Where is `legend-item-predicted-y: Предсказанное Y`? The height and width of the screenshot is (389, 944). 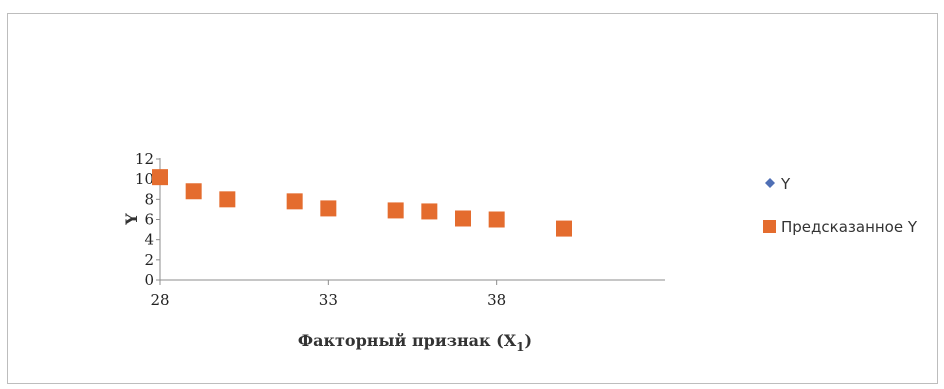
legend-item-predicted-y: Предсказанное Y is located at coordinates (840, 227).